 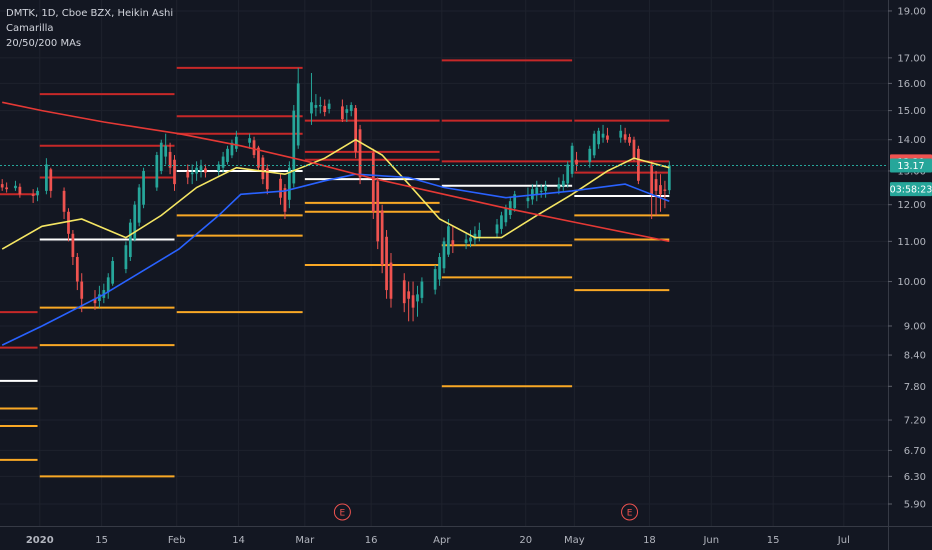 What do you see at coordinates (90, 13) in the screenshot?
I see `symbol-title: DMTK, 1D, Cboe BZX, Heikin Ashi` at bounding box center [90, 13].